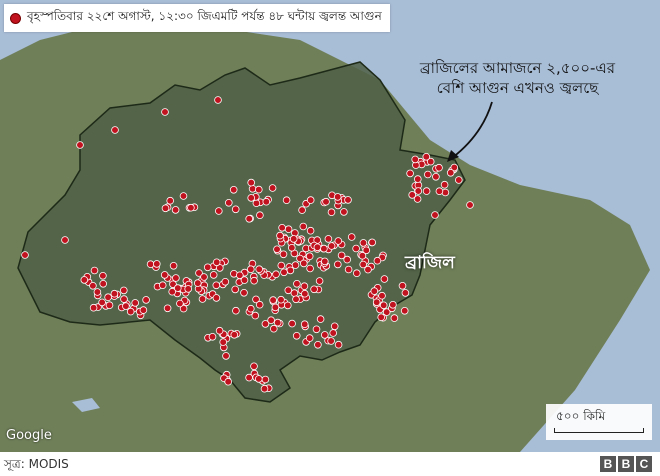 The height and width of the screenshot is (476, 660). I want to click on scale-label: ৫০০ কিমি, so click(581, 416).